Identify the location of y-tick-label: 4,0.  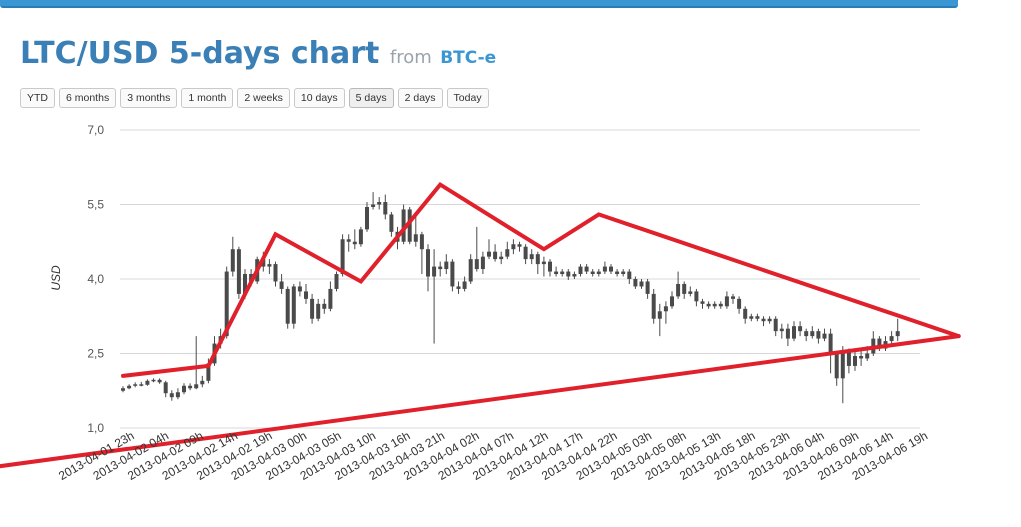
(95, 279).